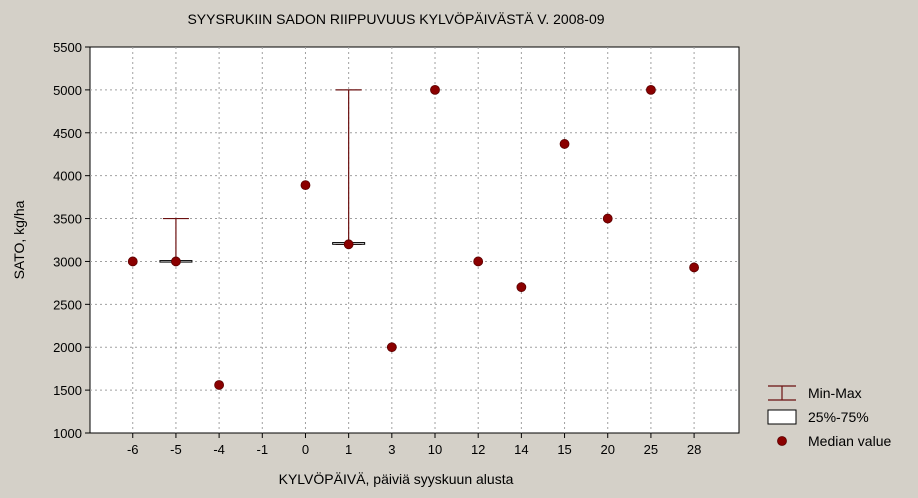  I want to click on legend-item-quartiles: 25%-75%, so click(818, 417).